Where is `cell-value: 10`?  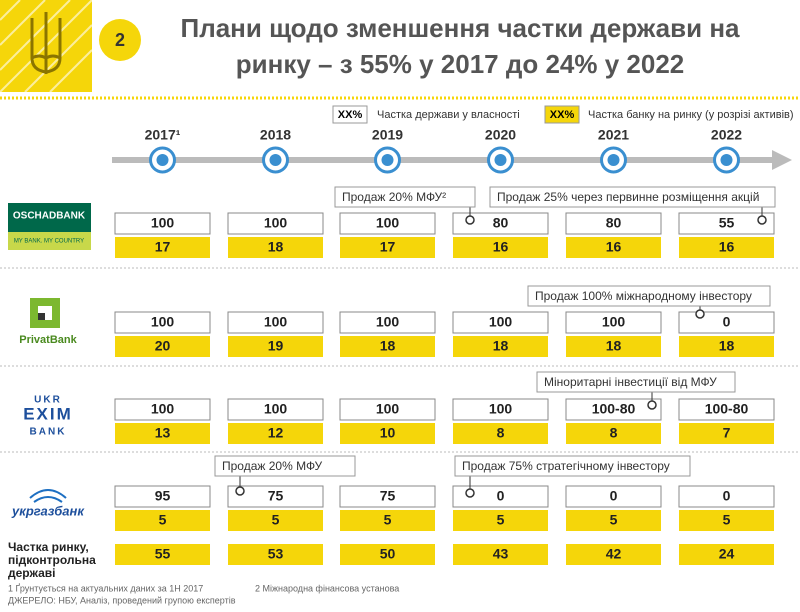
cell-value: 10 is located at coordinates (388, 433).